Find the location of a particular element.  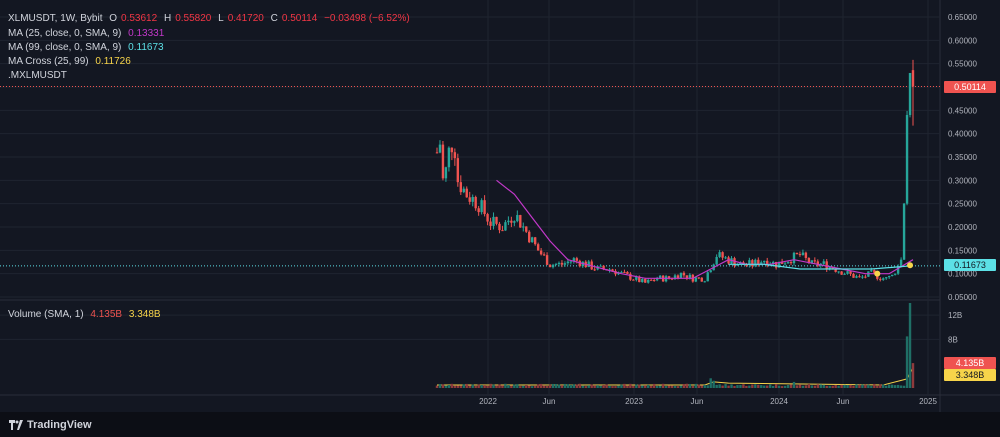

time-tick-label: 2024 is located at coordinates (779, 401).